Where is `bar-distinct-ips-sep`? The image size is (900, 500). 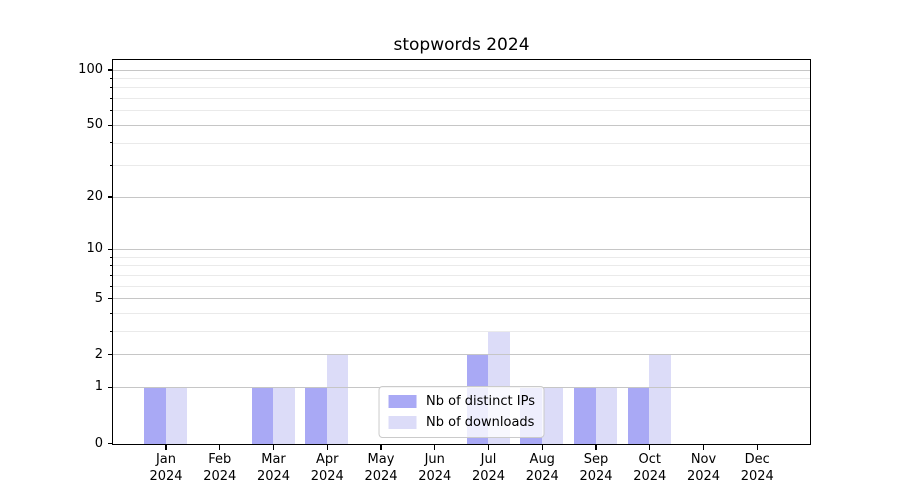 bar-distinct-ips-sep is located at coordinates (585, 415).